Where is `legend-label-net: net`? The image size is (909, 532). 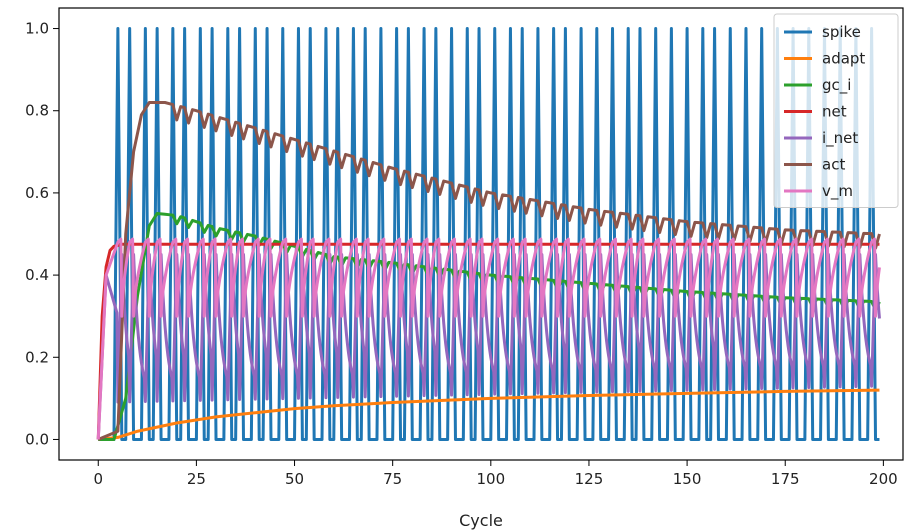 legend-label-net: net is located at coordinates (834, 112).